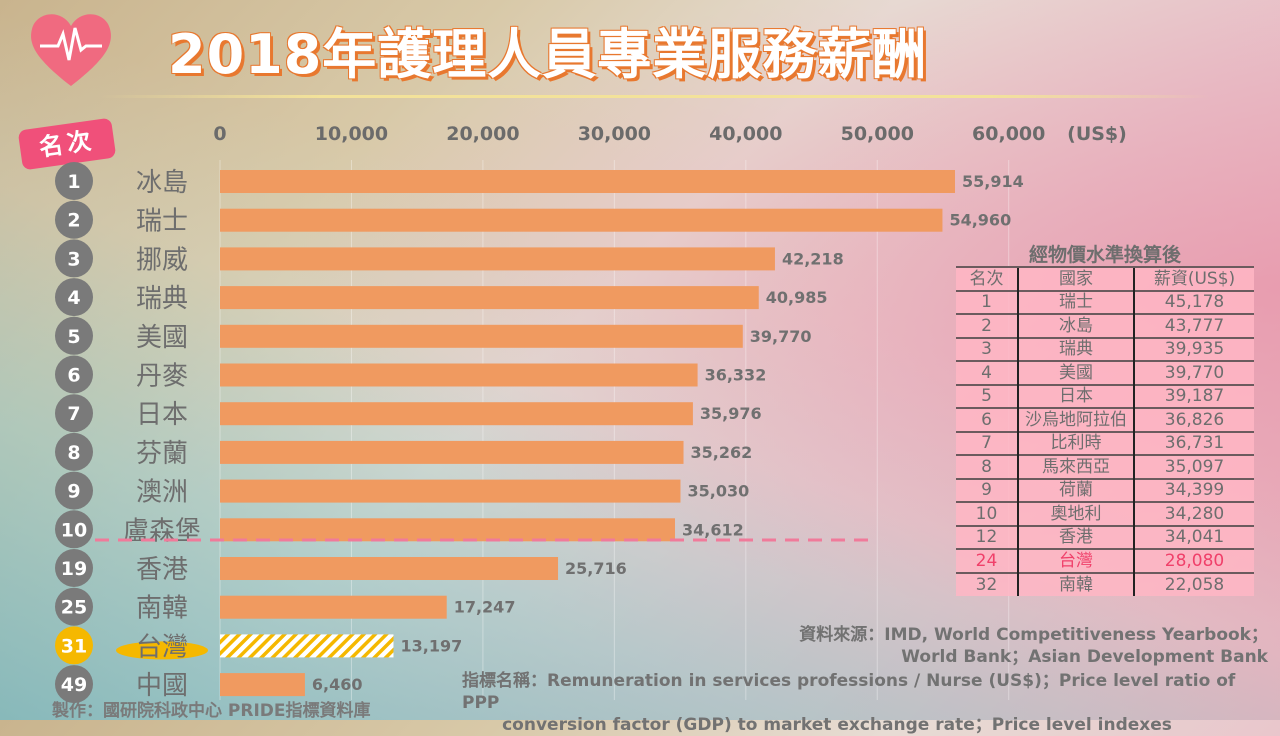 The width and height of the screenshot is (1280, 736). I want to click on value-label: 40,985, so click(797, 297).